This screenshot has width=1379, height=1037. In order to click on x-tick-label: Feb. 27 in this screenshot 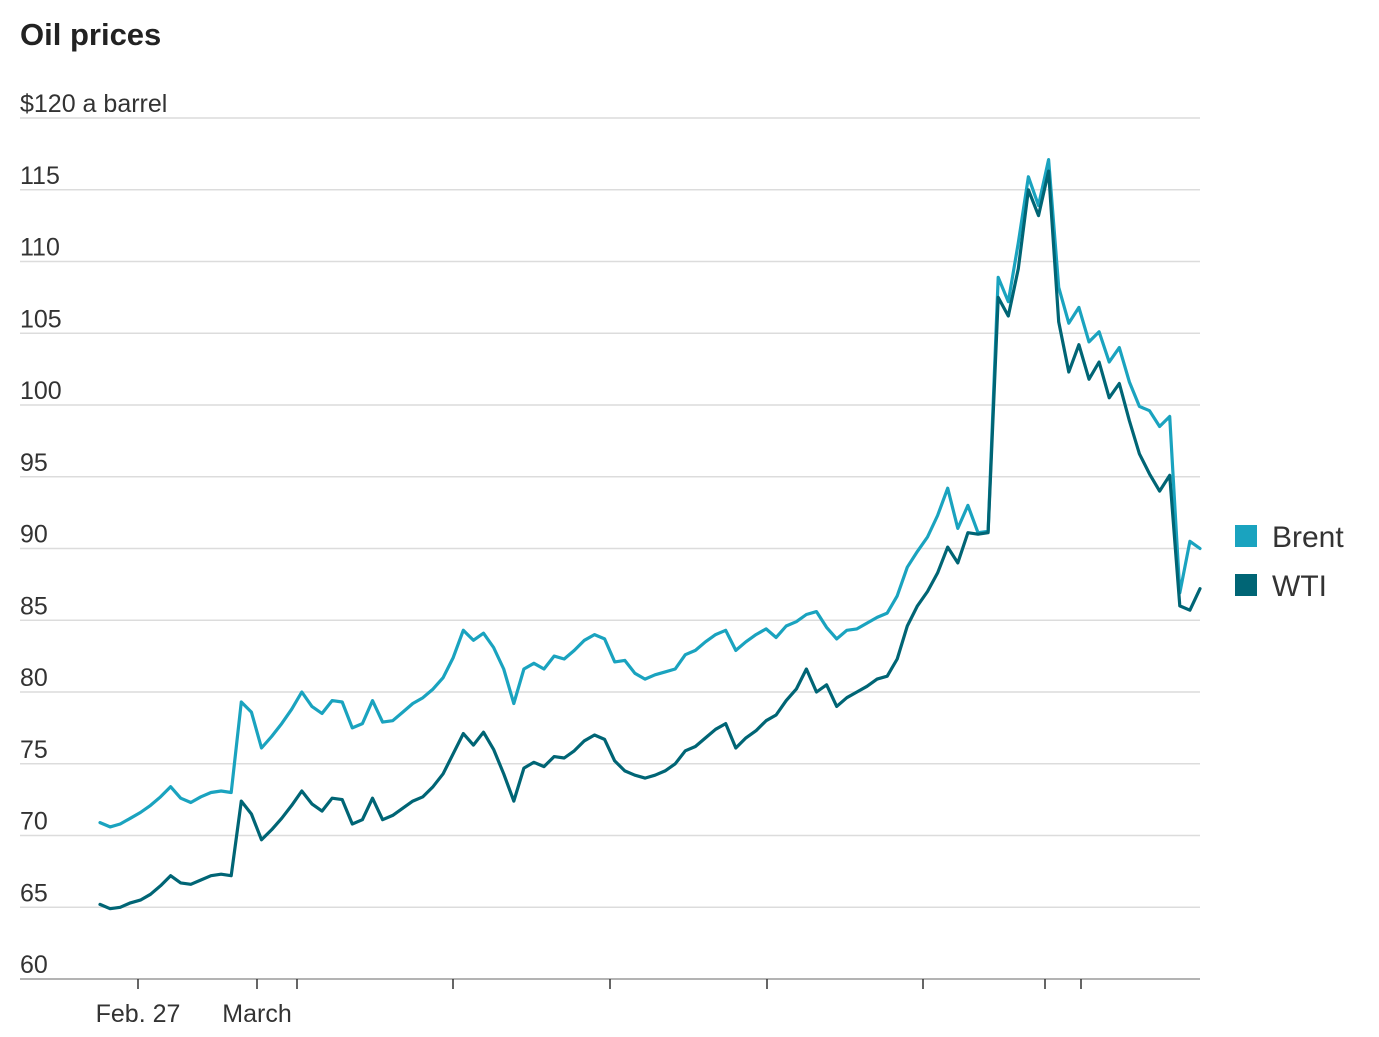, I will do `click(138, 1014)`.